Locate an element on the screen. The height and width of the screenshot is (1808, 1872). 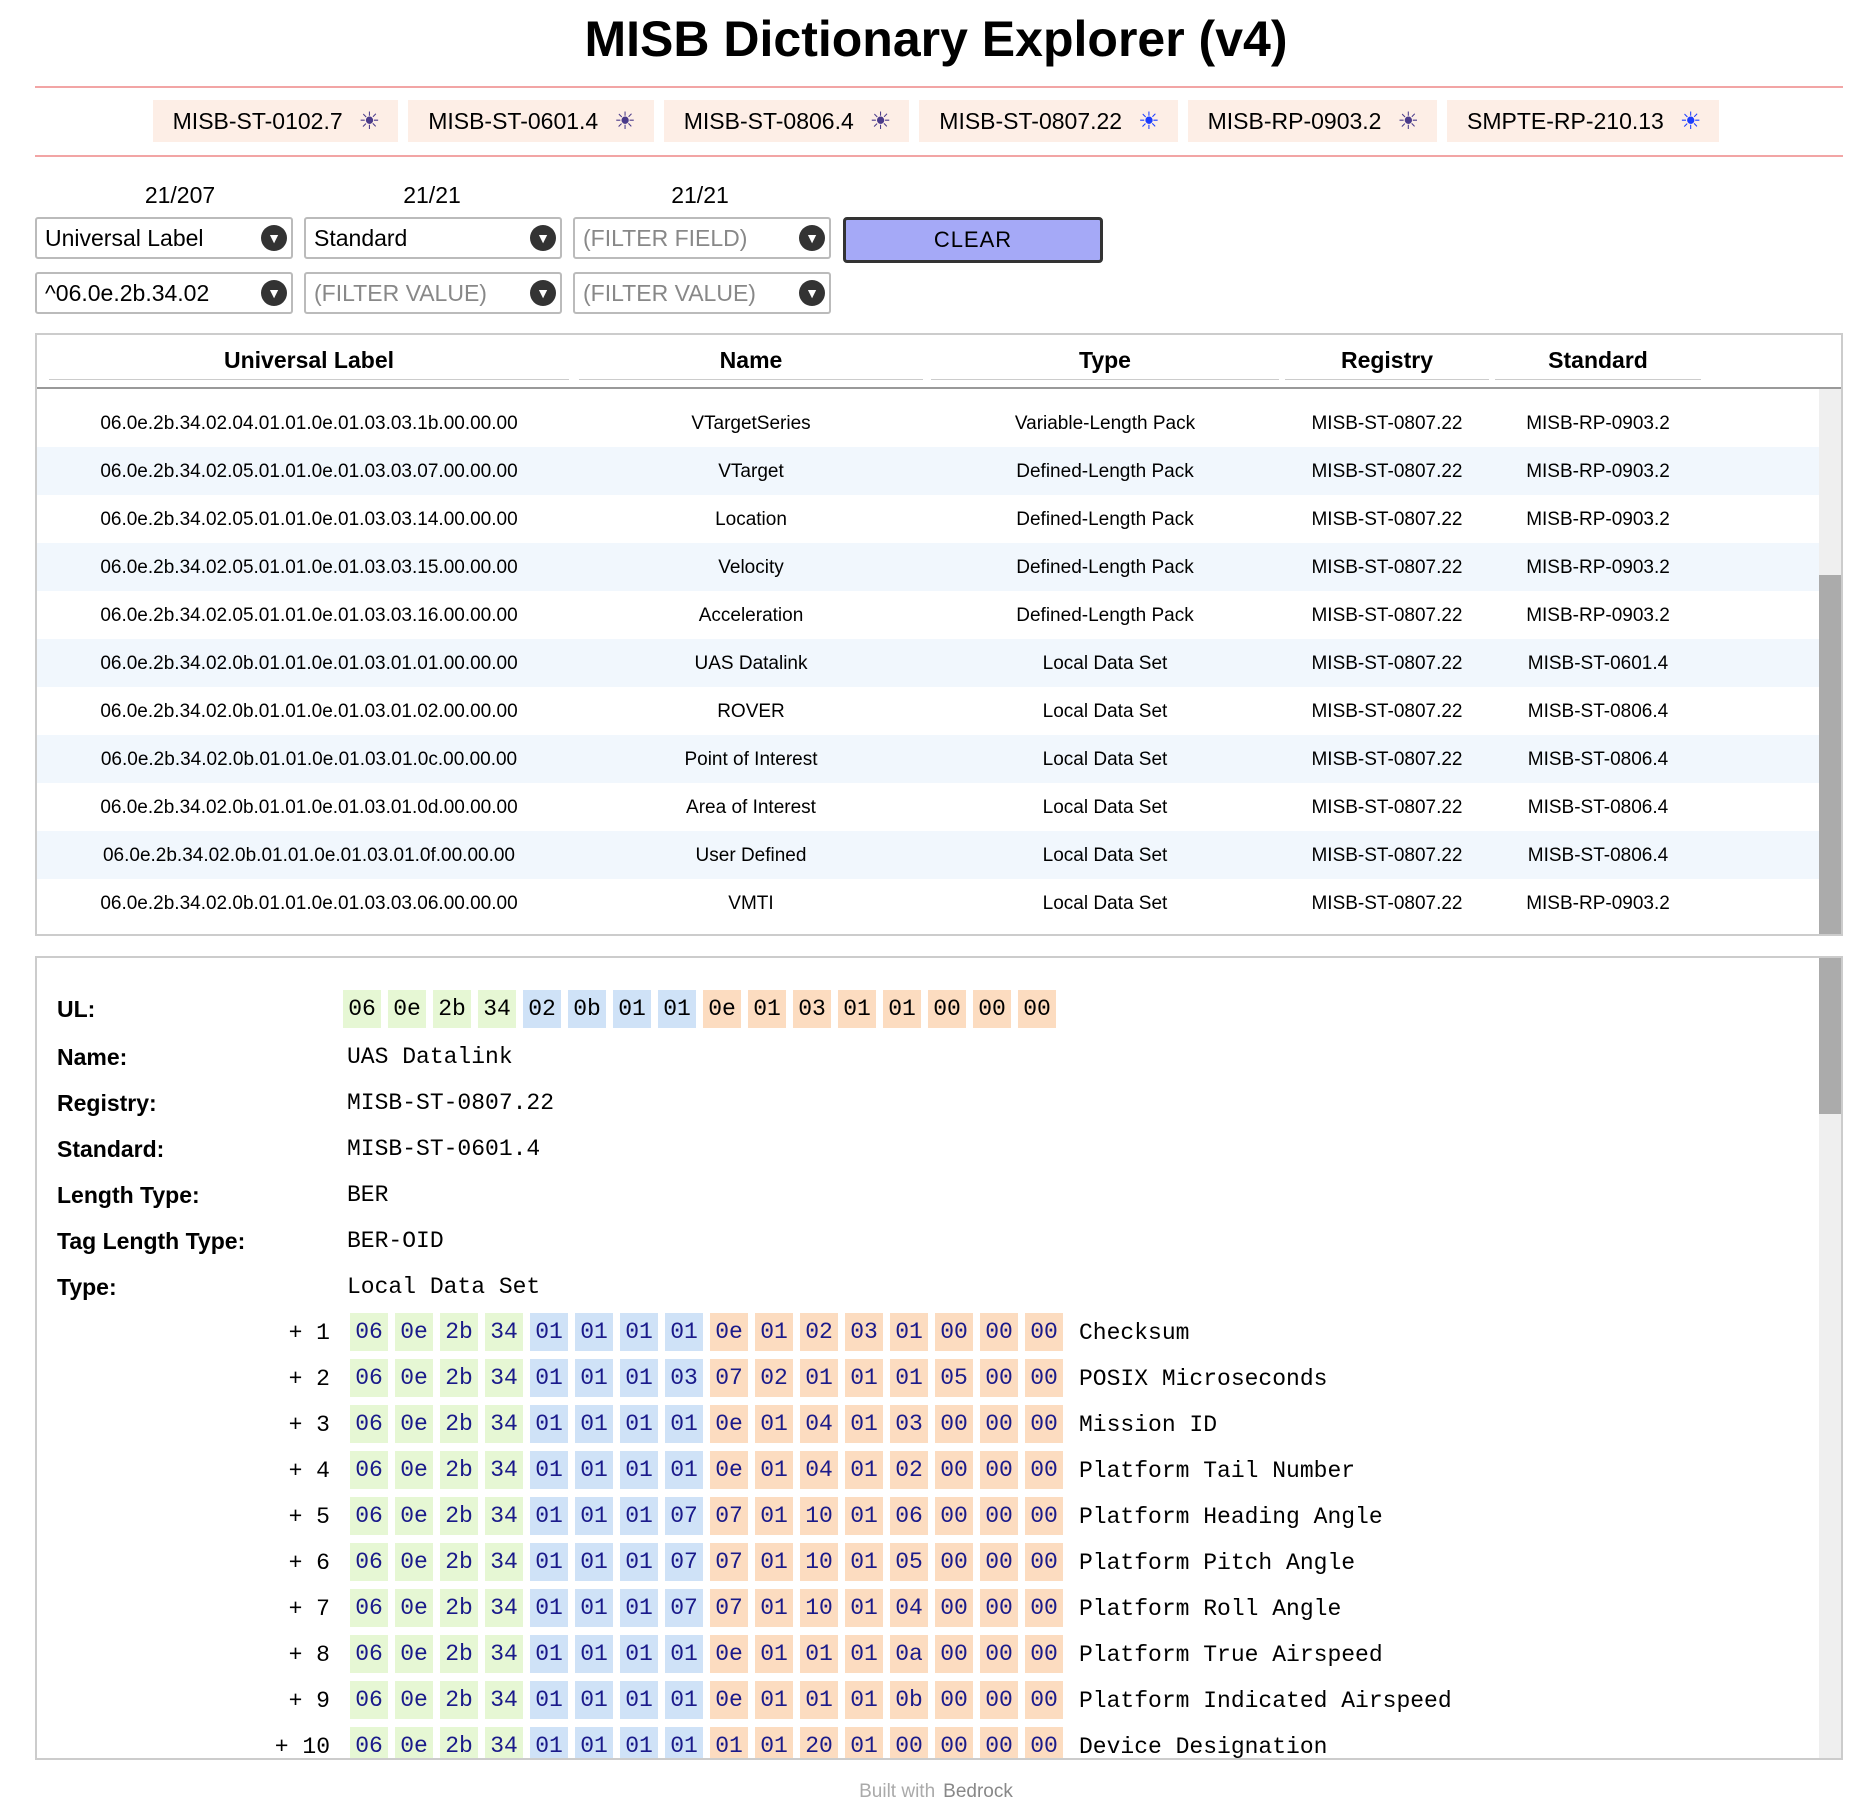
ul-byte: 34 is located at coordinates (504, 1516).